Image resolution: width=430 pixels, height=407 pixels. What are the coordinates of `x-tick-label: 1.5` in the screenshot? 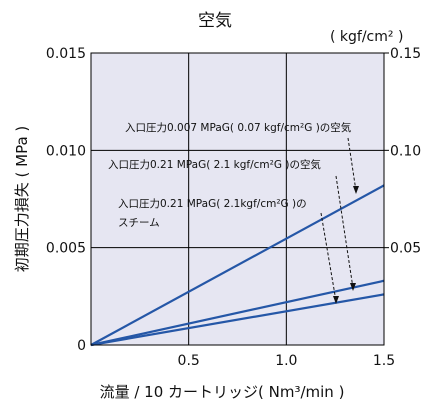 It's located at (384, 361).